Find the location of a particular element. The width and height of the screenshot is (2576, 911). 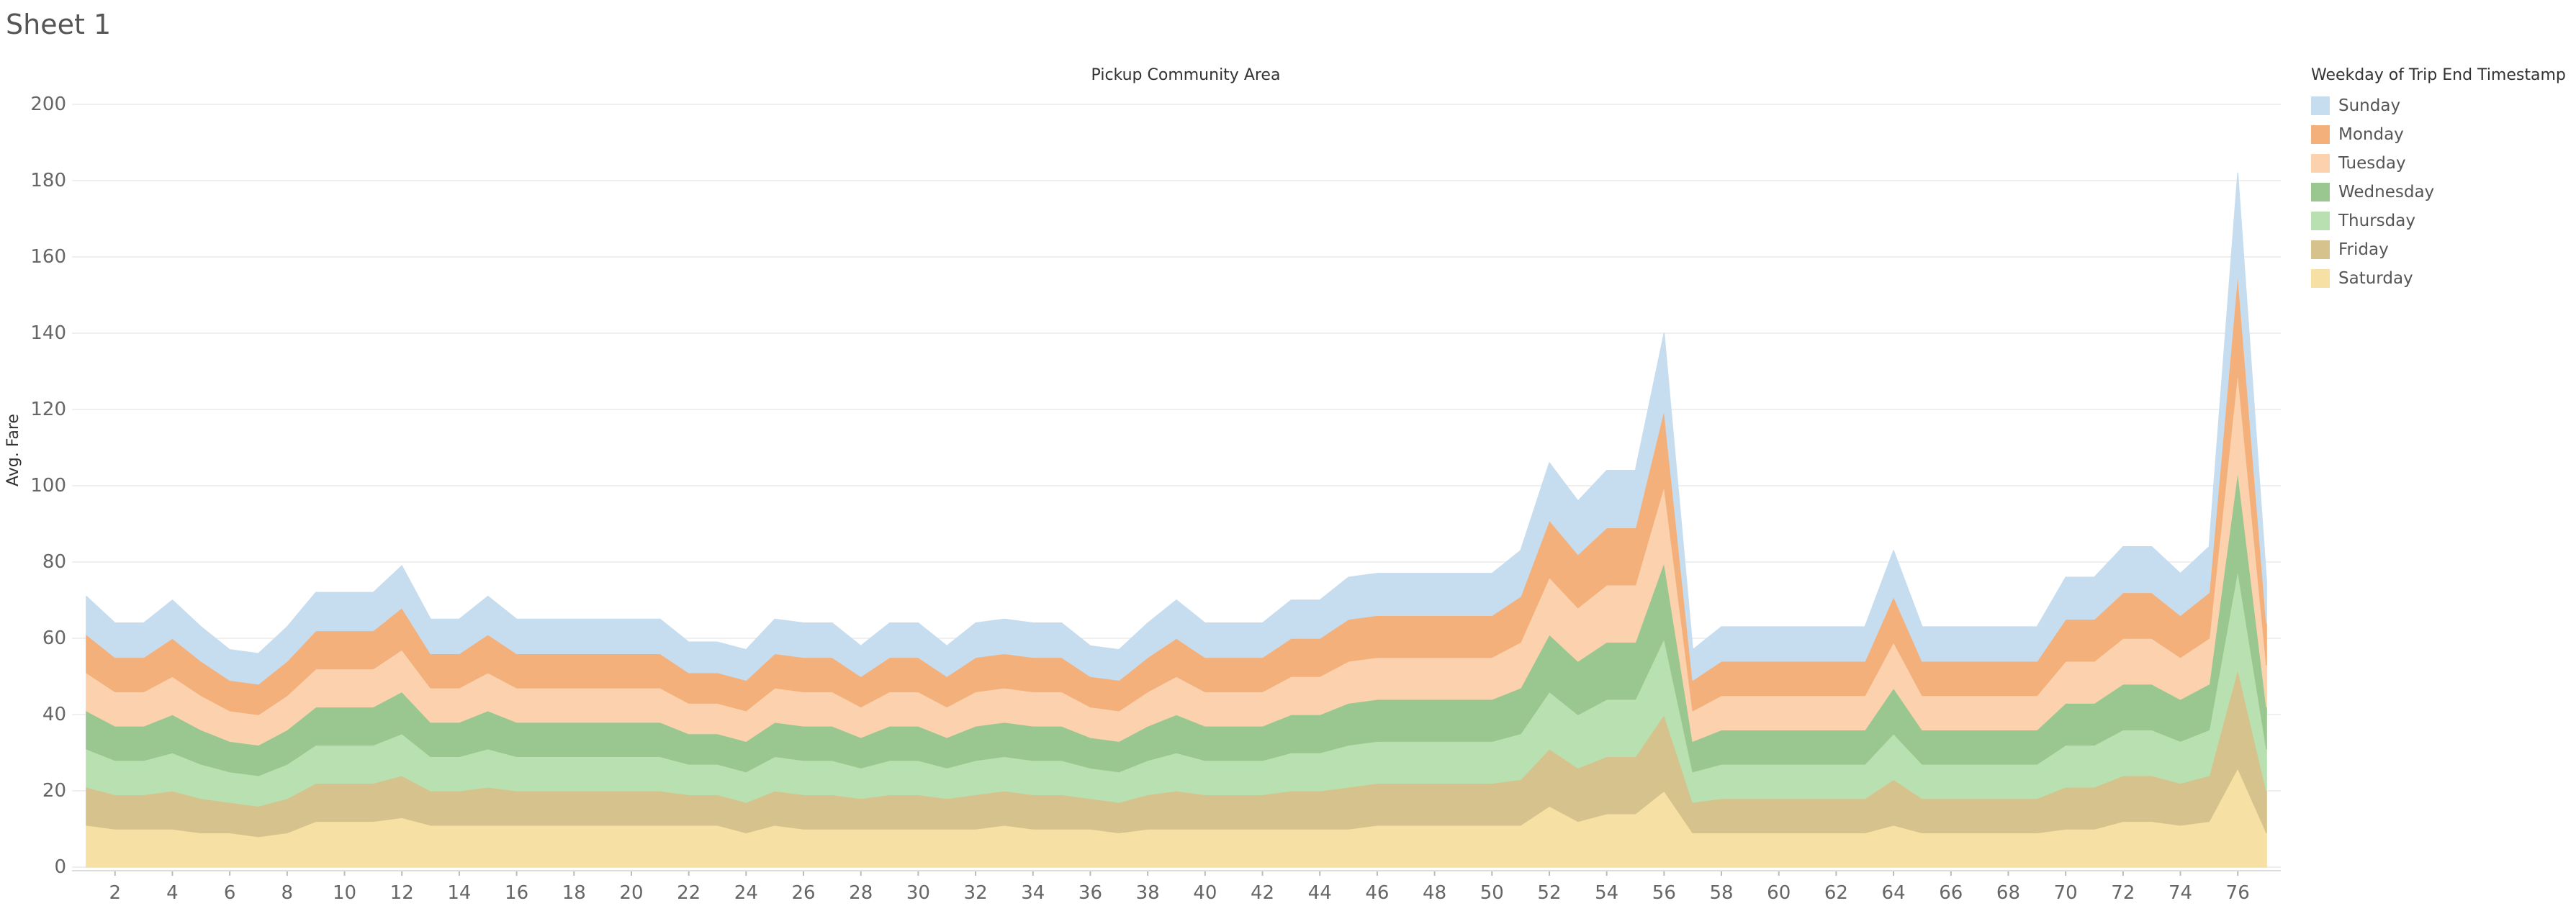

x-tick-label-20: 20 is located at coordinates (631, 893).